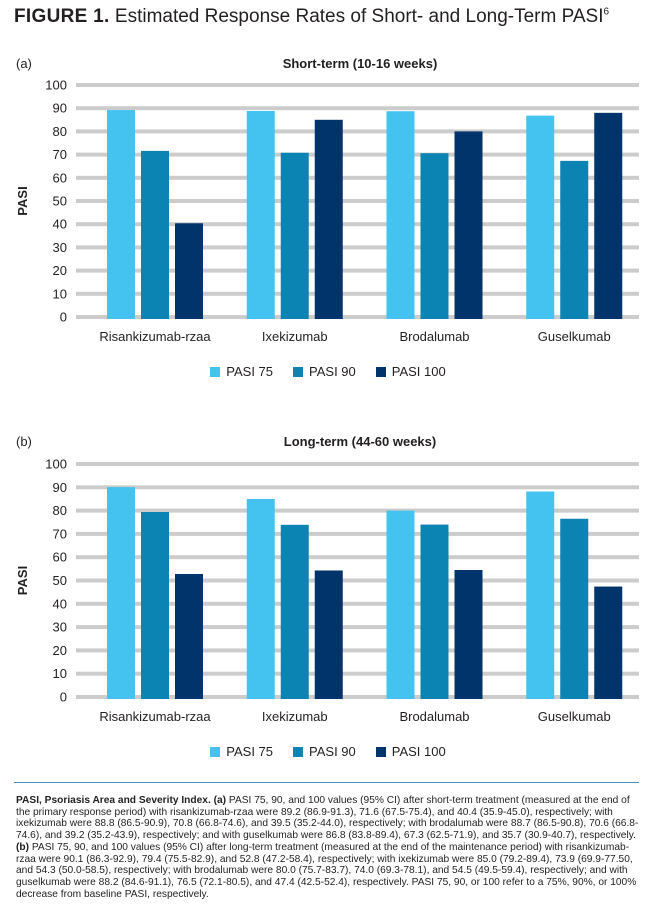 Image resolution: width=656 pixels, height=914 pixels. I want to click on figure-reference: 6, so click(606, 12).